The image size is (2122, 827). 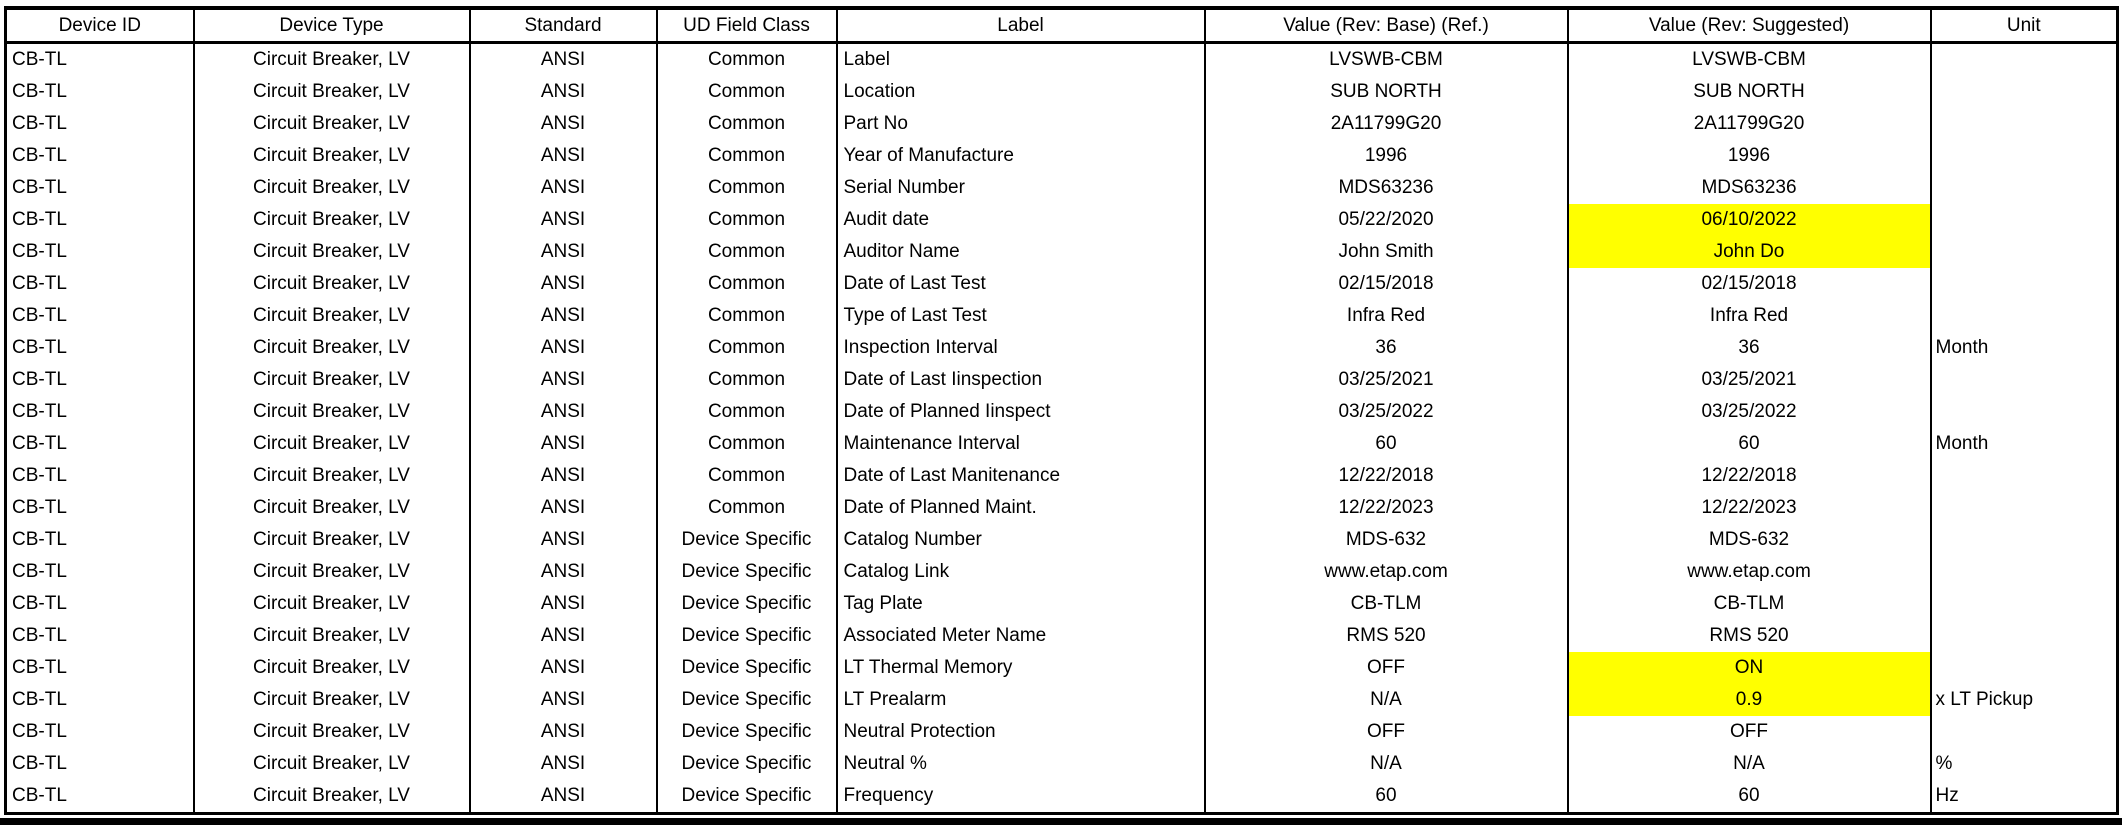 I want to click on cell-value-base: N/A, so click(x=1386, y=700).